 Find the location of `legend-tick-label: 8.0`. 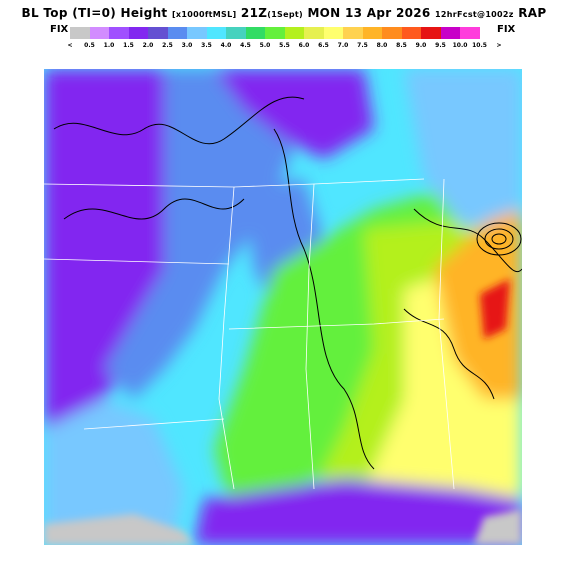

legend-tick-label: 8.0 is located at coordinates (382, 45).